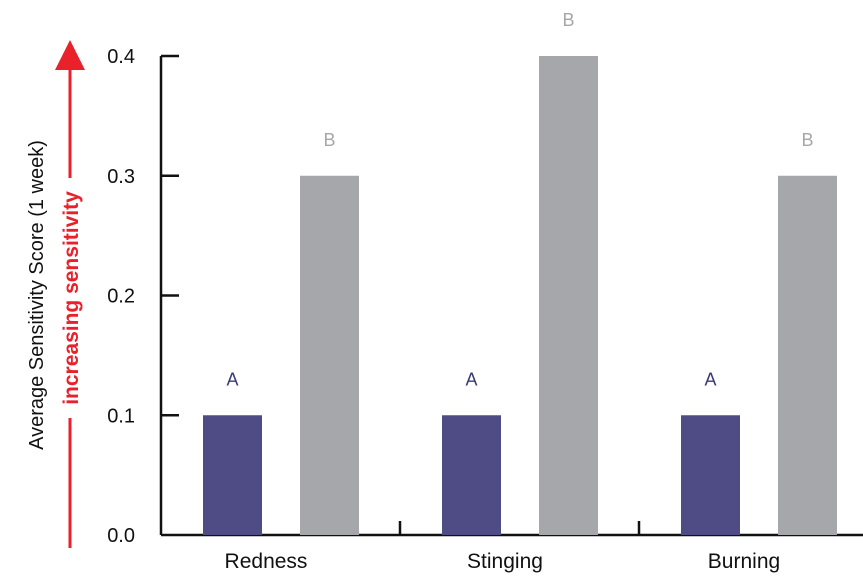 The image size is (863, 577). Describe the element at coordinates (121, 536) in the screenshot. I see `y-tick-label: 0.0` at that location.